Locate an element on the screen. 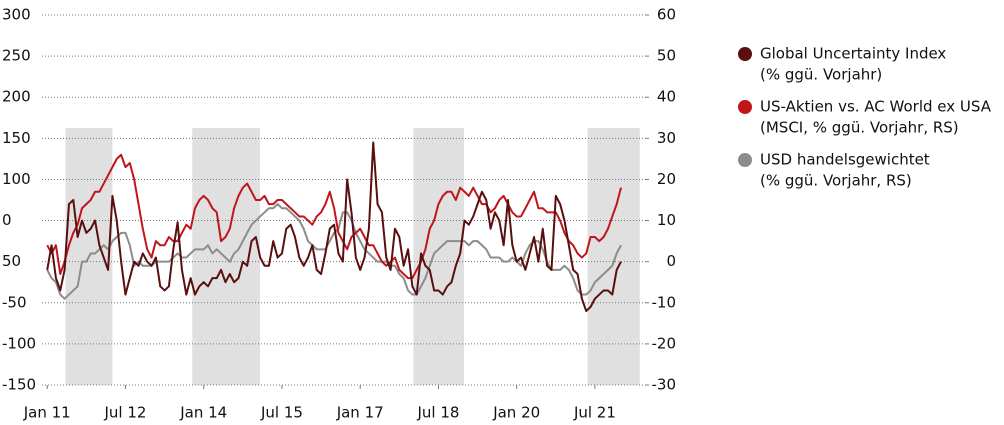 This screenshot has width=1004, height=425. y-tick-label: -150 is located at coordinates (19, 385).